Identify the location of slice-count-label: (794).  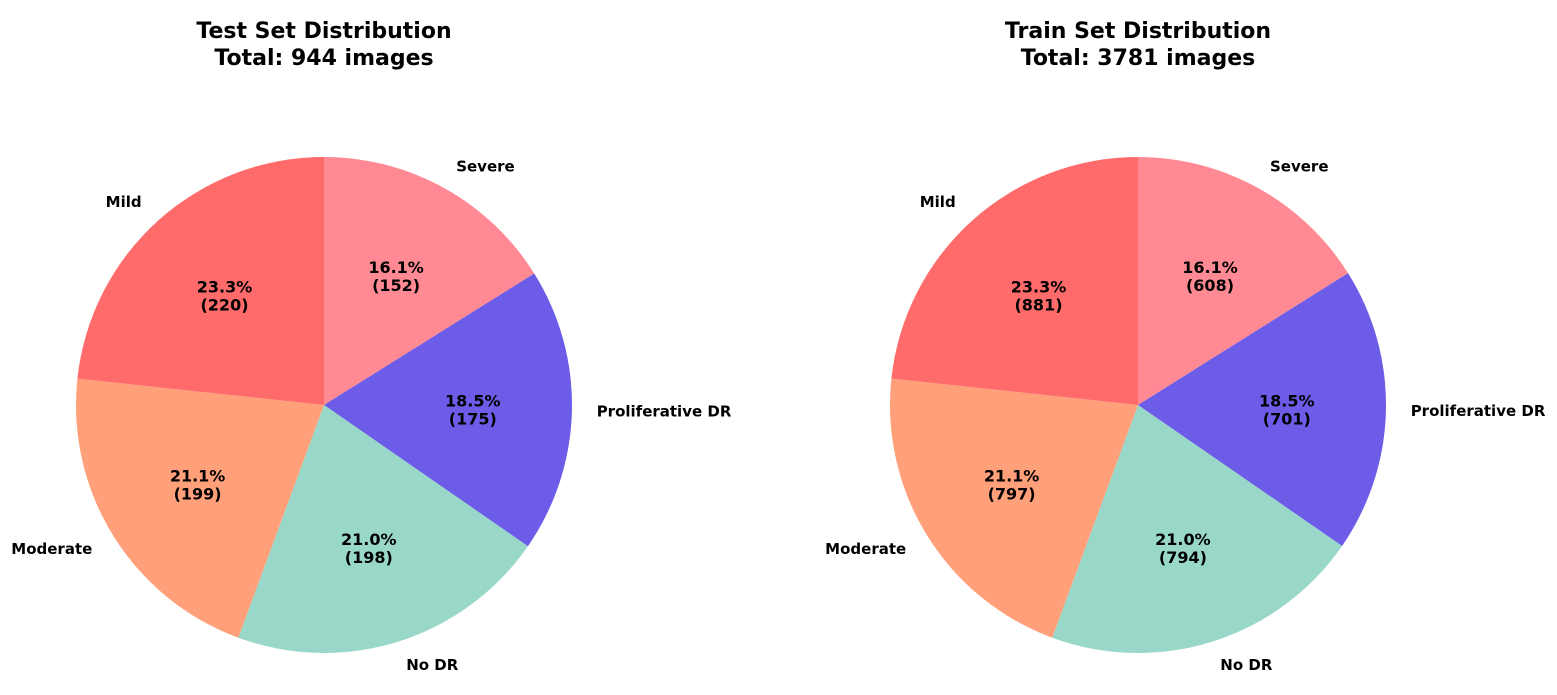
(1183, 557).